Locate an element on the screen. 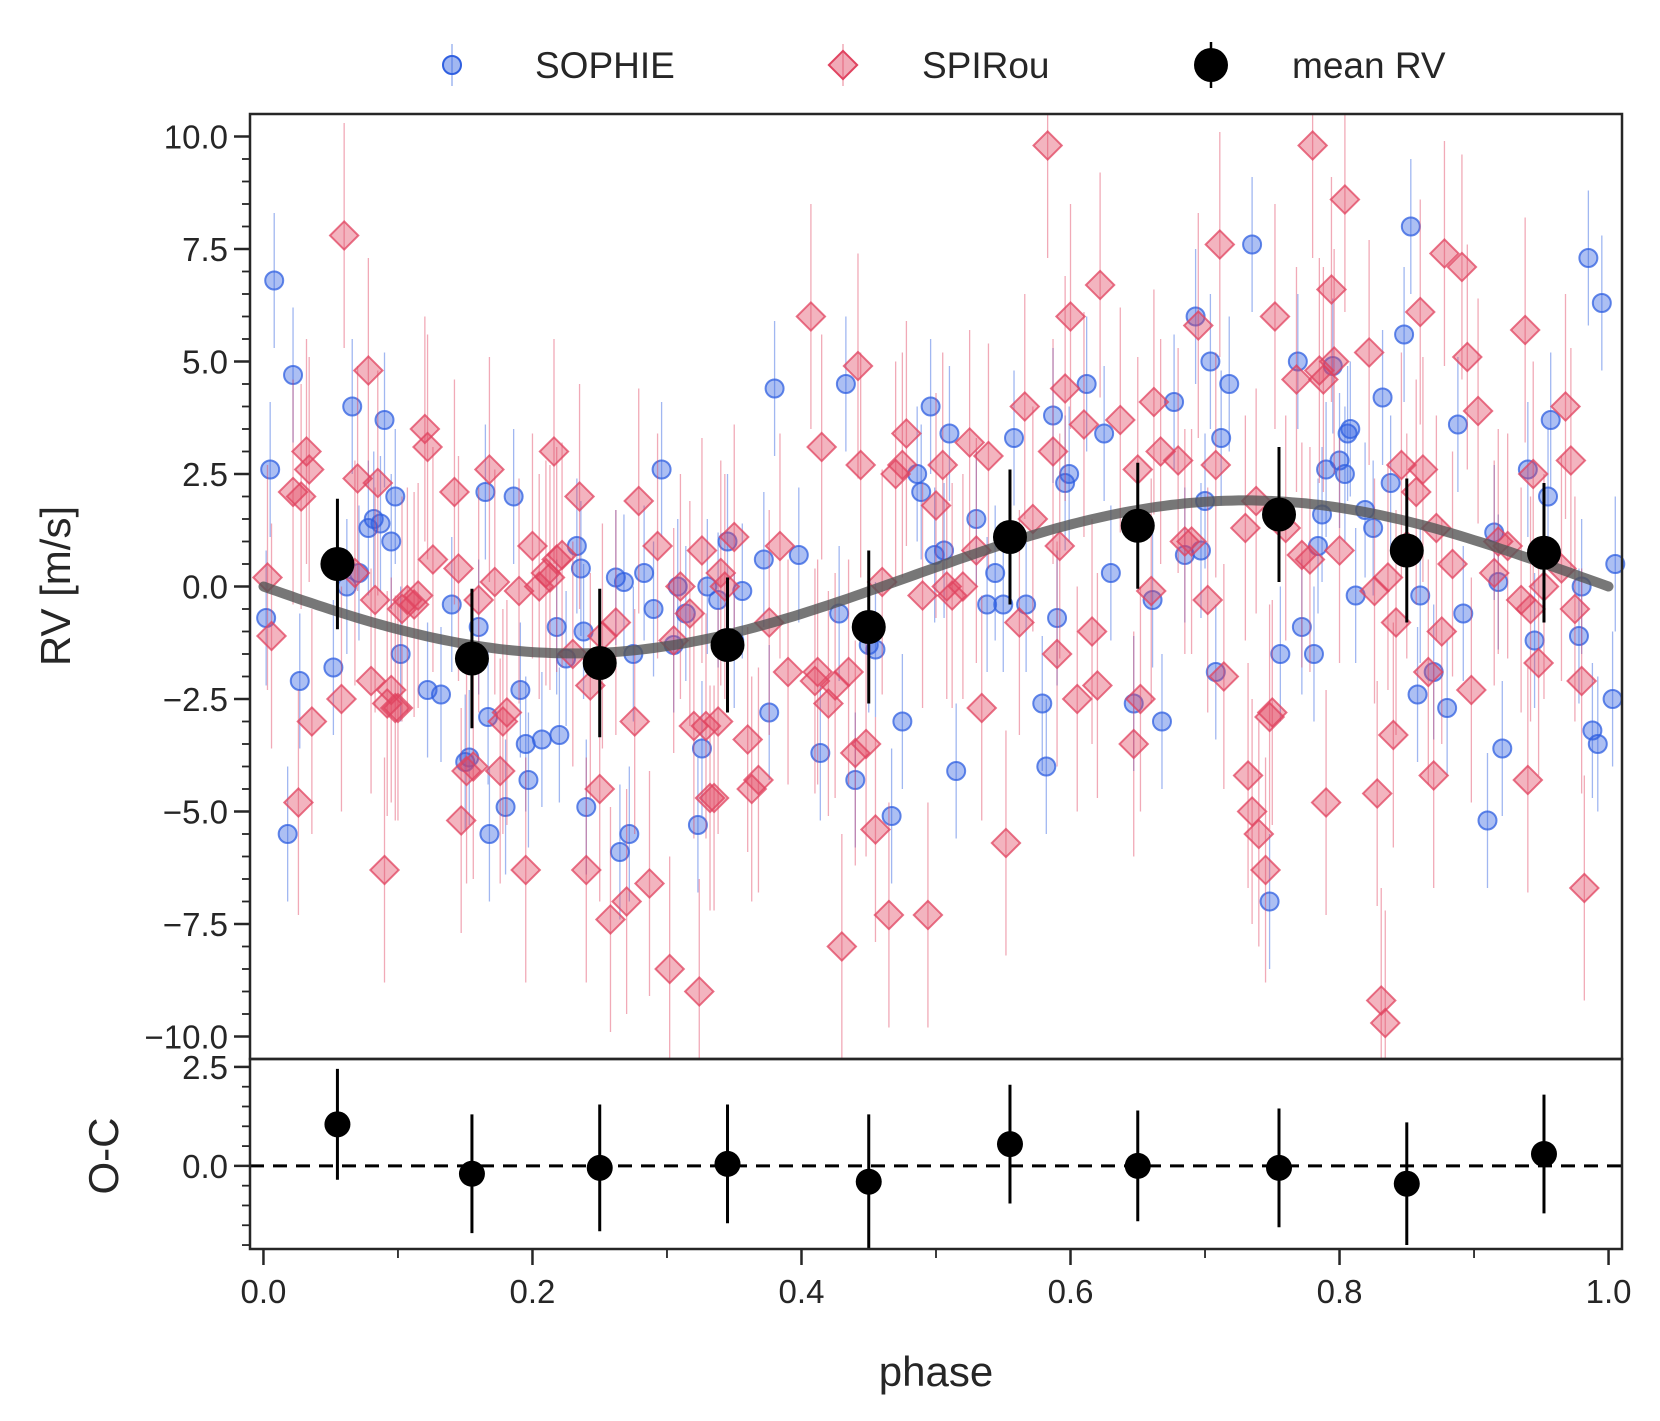 The height and width of the screenshot is (1421, 1660). rv-y-minor-ticks is located at coordinates (246, 586).